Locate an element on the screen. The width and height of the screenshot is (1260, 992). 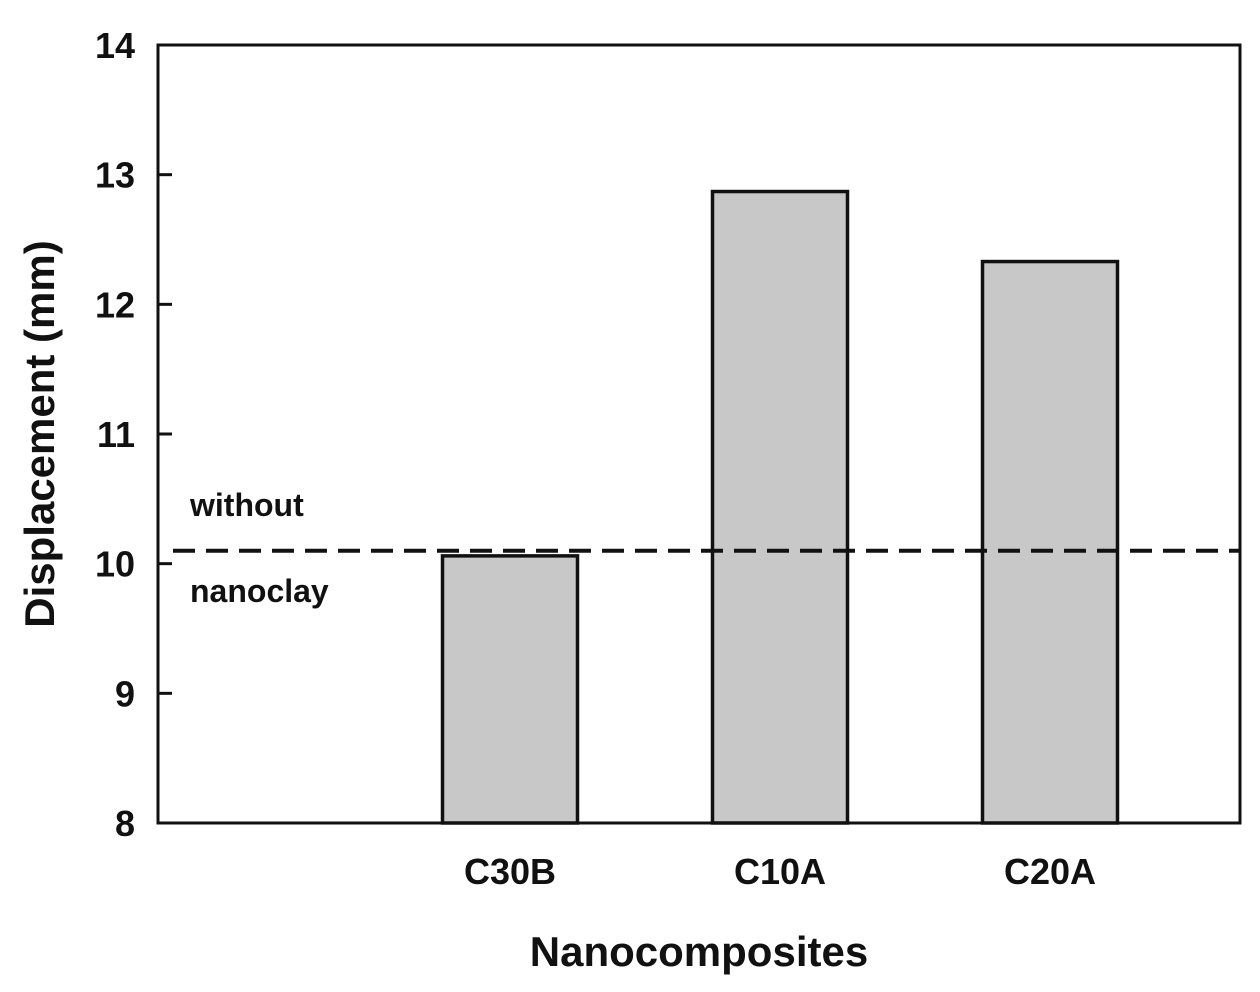
x-tick-label: C30B is located at coordinates (510, 871).